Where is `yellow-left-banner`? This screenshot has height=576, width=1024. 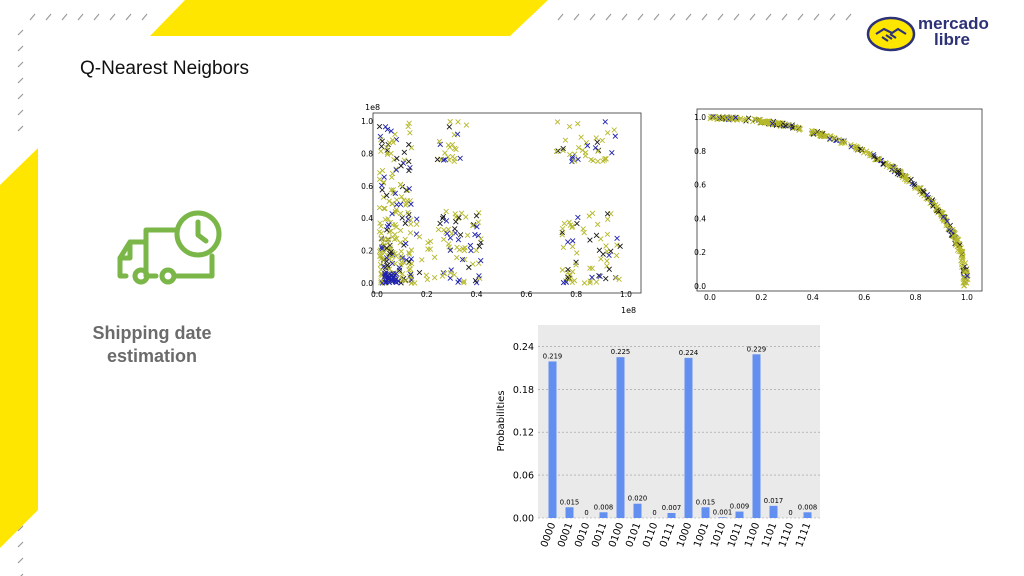 yellow-left-banner is located at coordinates (19, 348).